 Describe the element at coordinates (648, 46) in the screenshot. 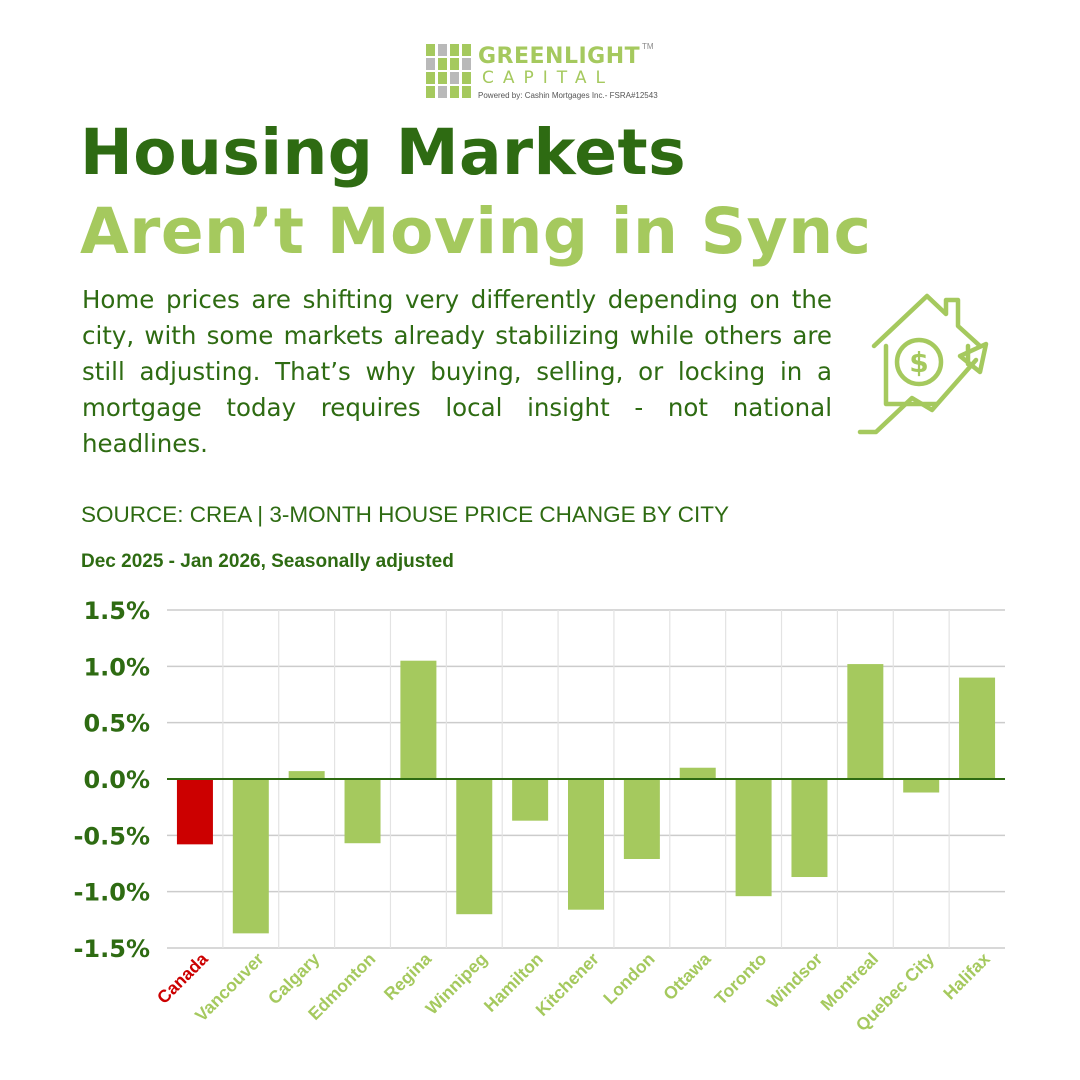

I see `logo-trademark: TM` at that location.